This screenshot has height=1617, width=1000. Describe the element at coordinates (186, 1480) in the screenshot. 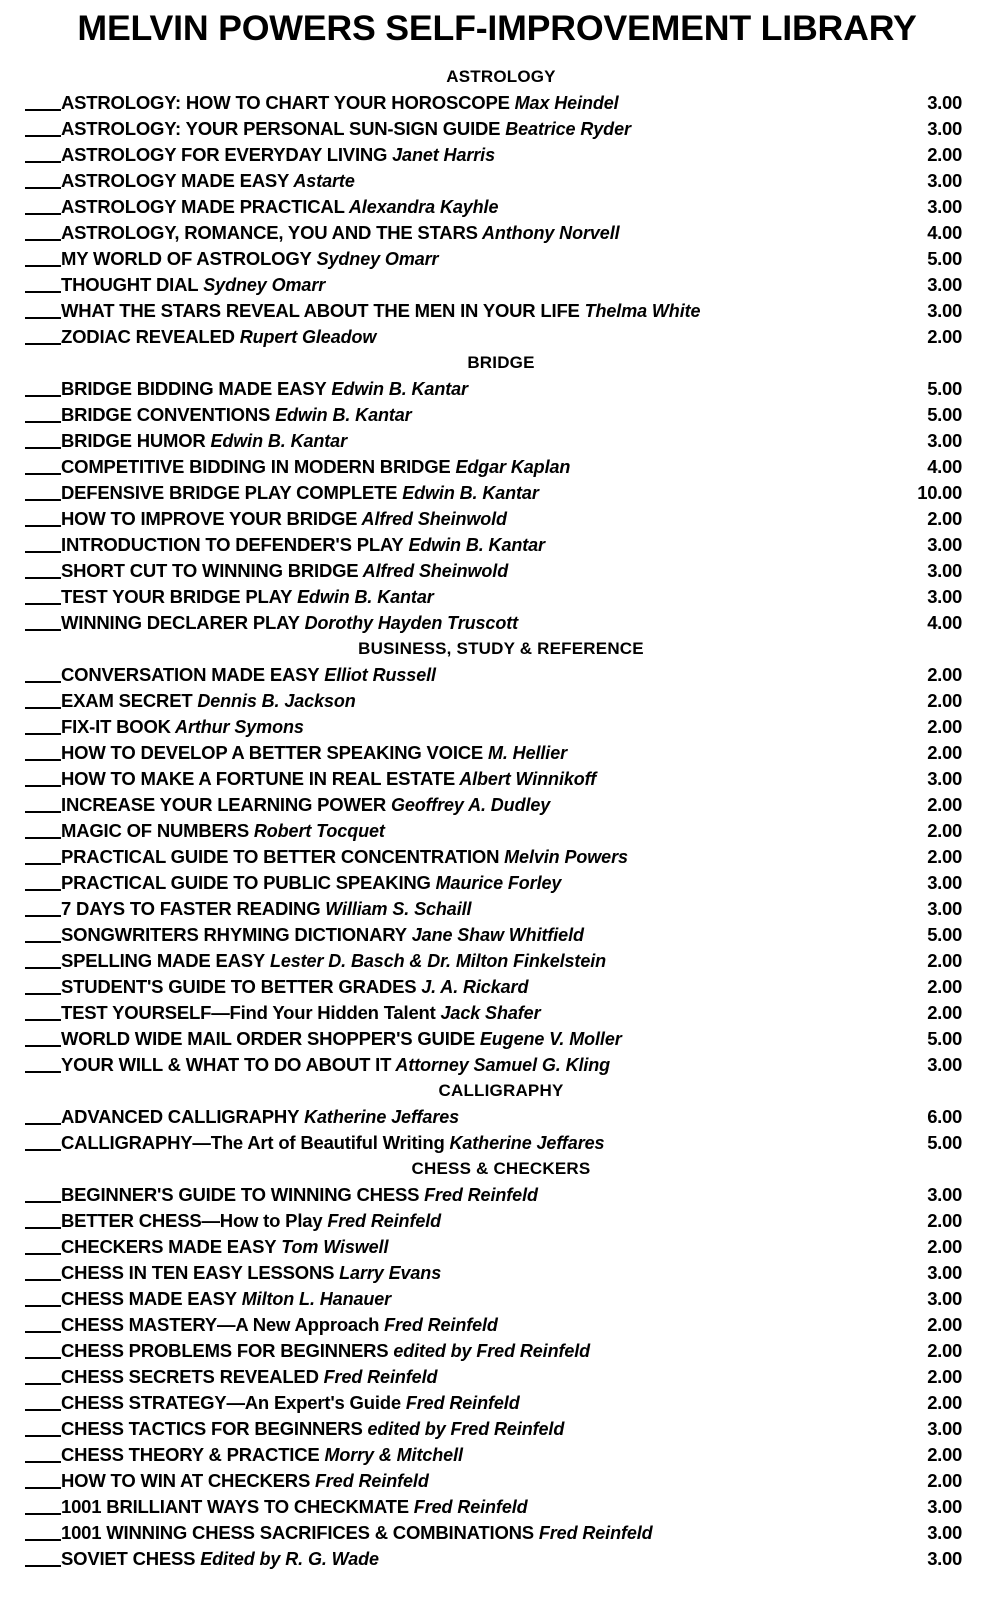

I see `book-title: HOW TO WIN AT CHECKERS` at that location.